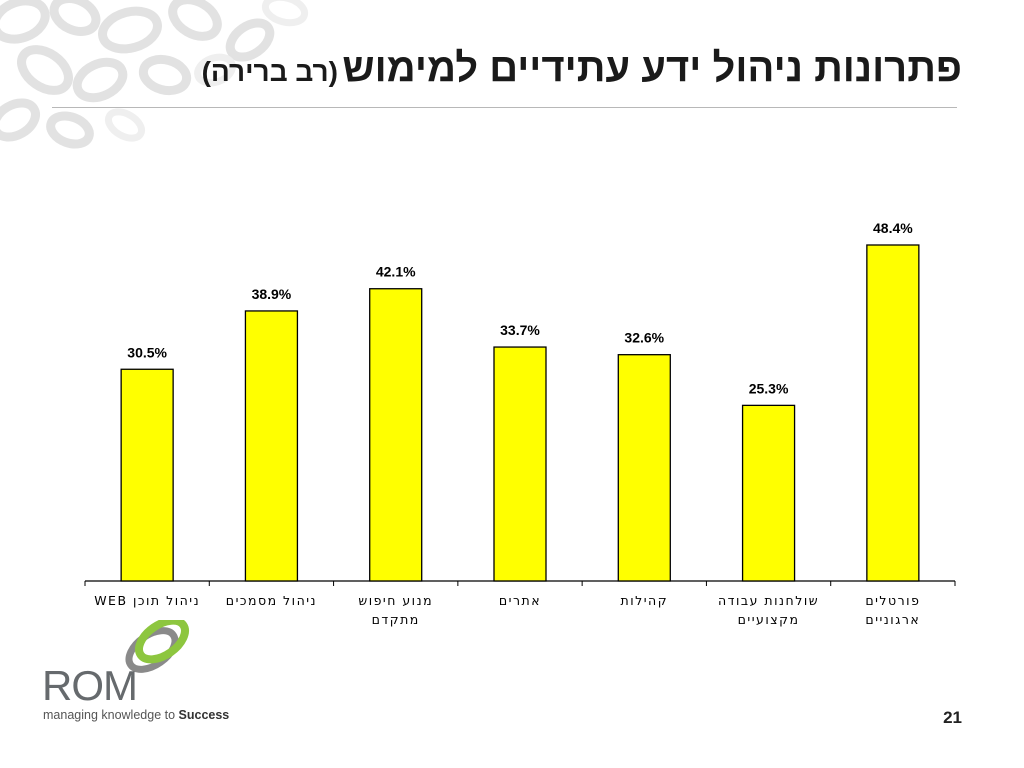  I want to click on category-label: ניהול תוכן WEB, so click(147, 600).